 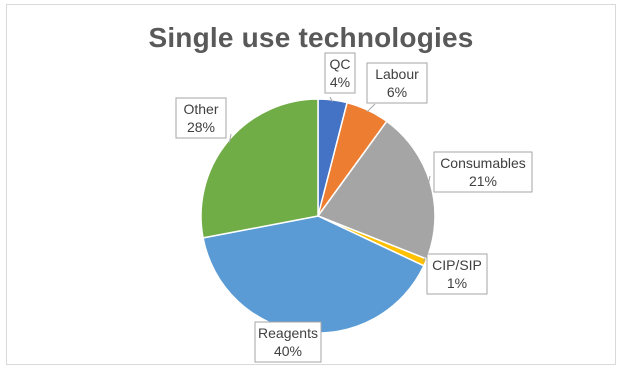 What do you see at coordinates (397, 74) in the screenshot?
I see `data-label-category: Labour` at bounding box center [397, 74].